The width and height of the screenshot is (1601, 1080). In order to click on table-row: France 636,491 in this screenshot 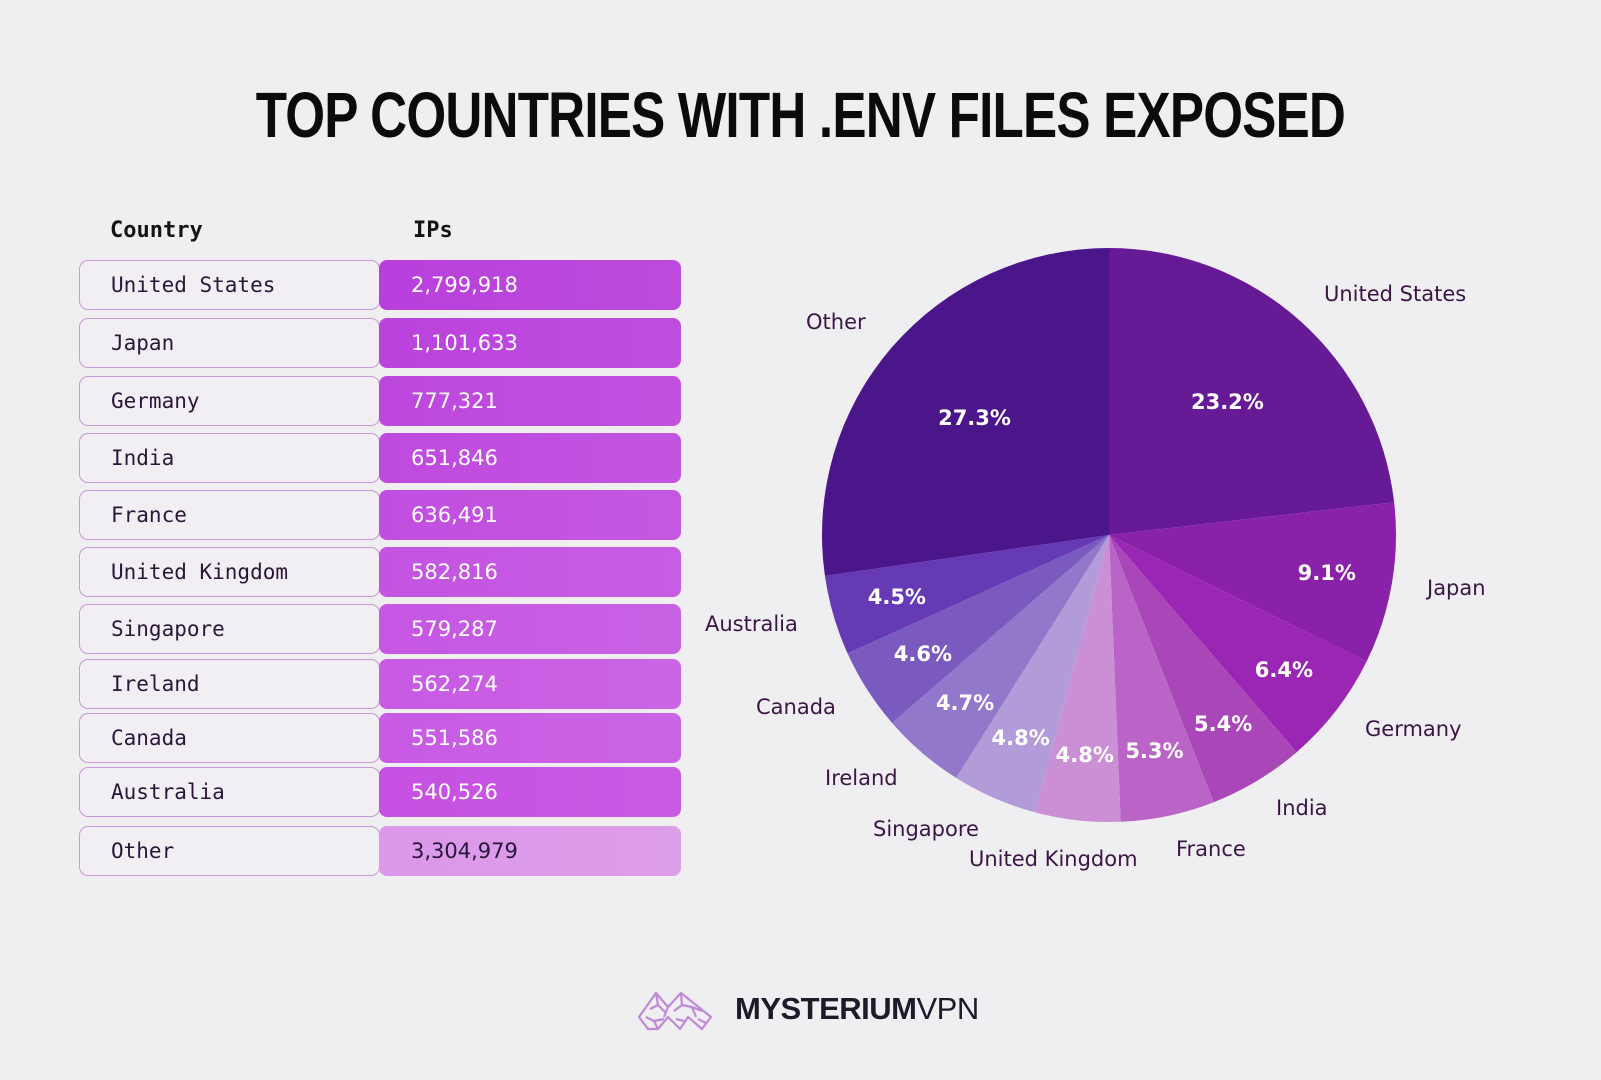, I will do `click(380, 515)`.